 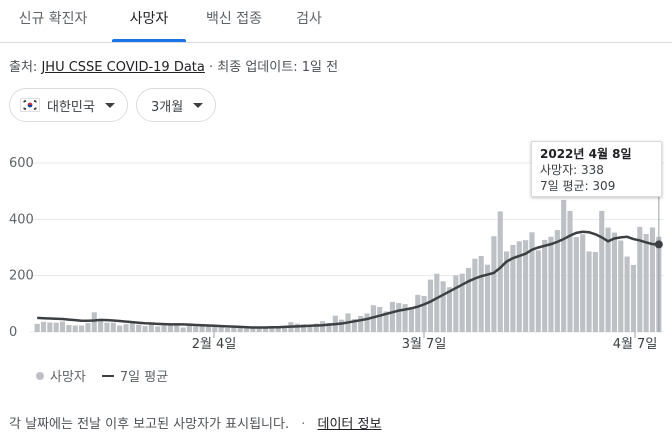 What do you see at coordinates (572, 170) in the screenshot?
I see `tooltip-deaths: 사망자: 338` at bounding box center [572, 170].